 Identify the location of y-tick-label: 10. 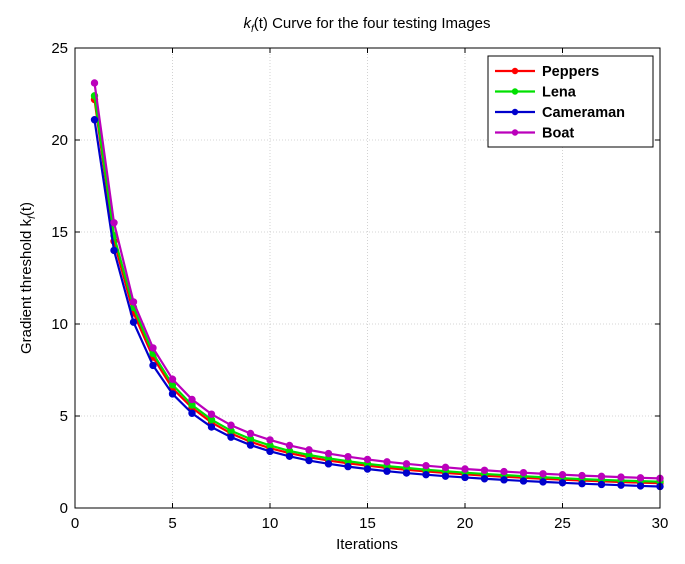
(59, 324).